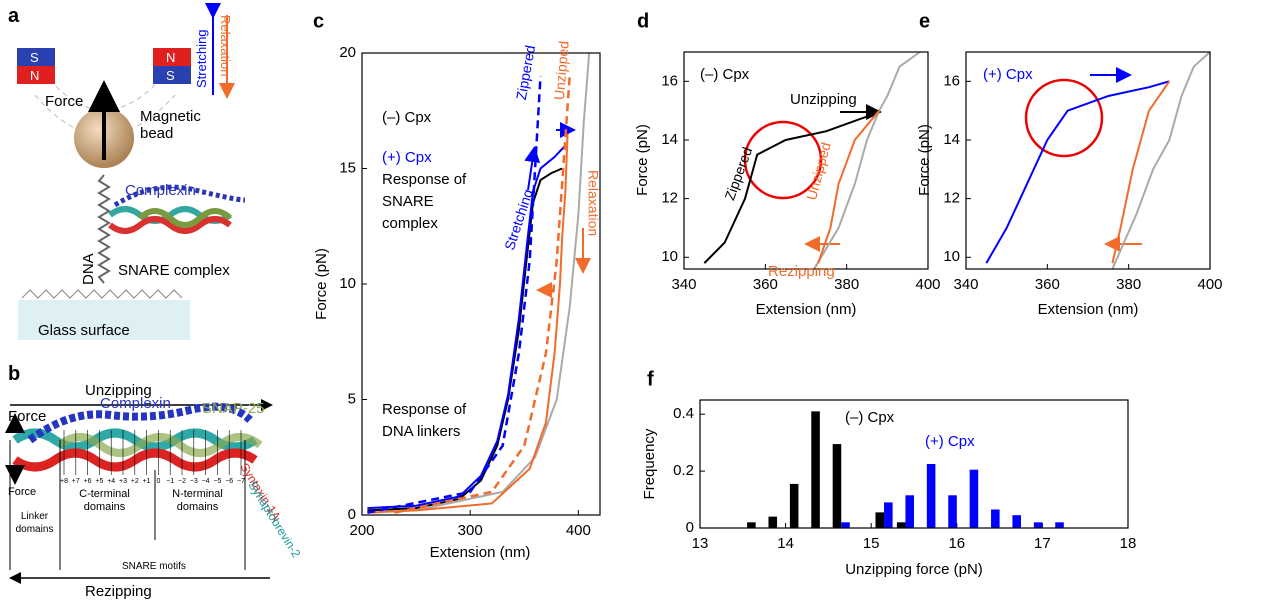  What do you see at coordinates (532, 168) in the screenshot?
I see `arrow` at bounding box center [532, 168].